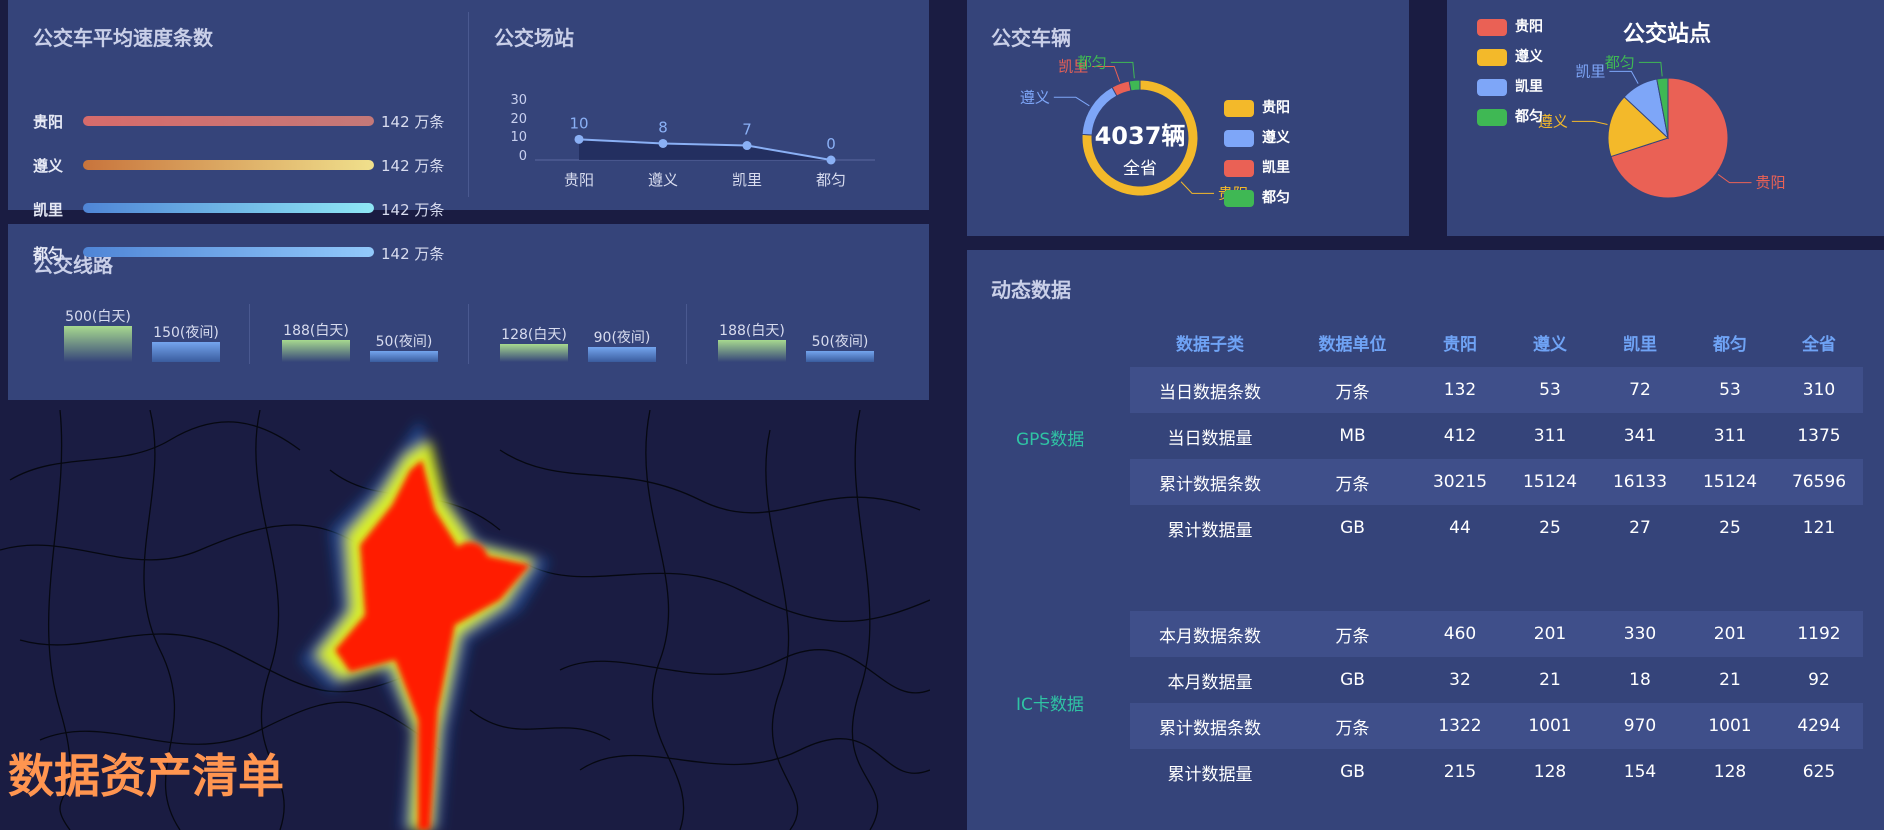  I want to click on table-row: 本月数据量 GB 32 21 18 21 92, so click(1496, 680).